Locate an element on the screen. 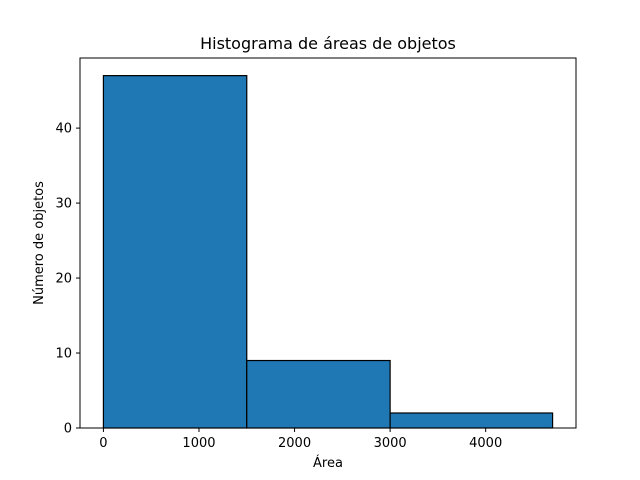 The width and height of the screenshot is (640, 480). y-tick-label: 0 is located at coordinates (68, 429).